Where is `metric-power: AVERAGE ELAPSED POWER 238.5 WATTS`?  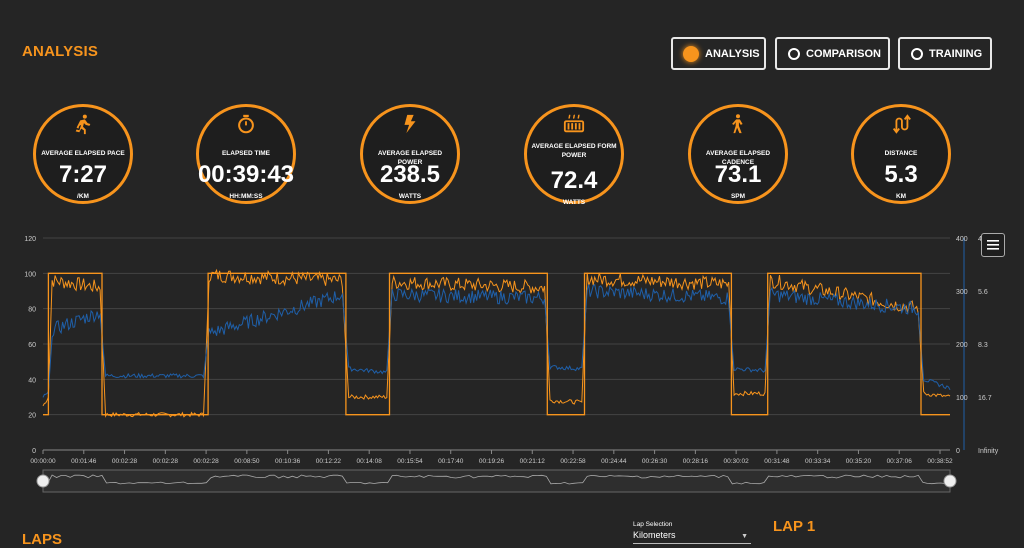
metric-power: AVERAGE ELAPSED POWER 238.5 WATTS is located at coordinates (410, 154).